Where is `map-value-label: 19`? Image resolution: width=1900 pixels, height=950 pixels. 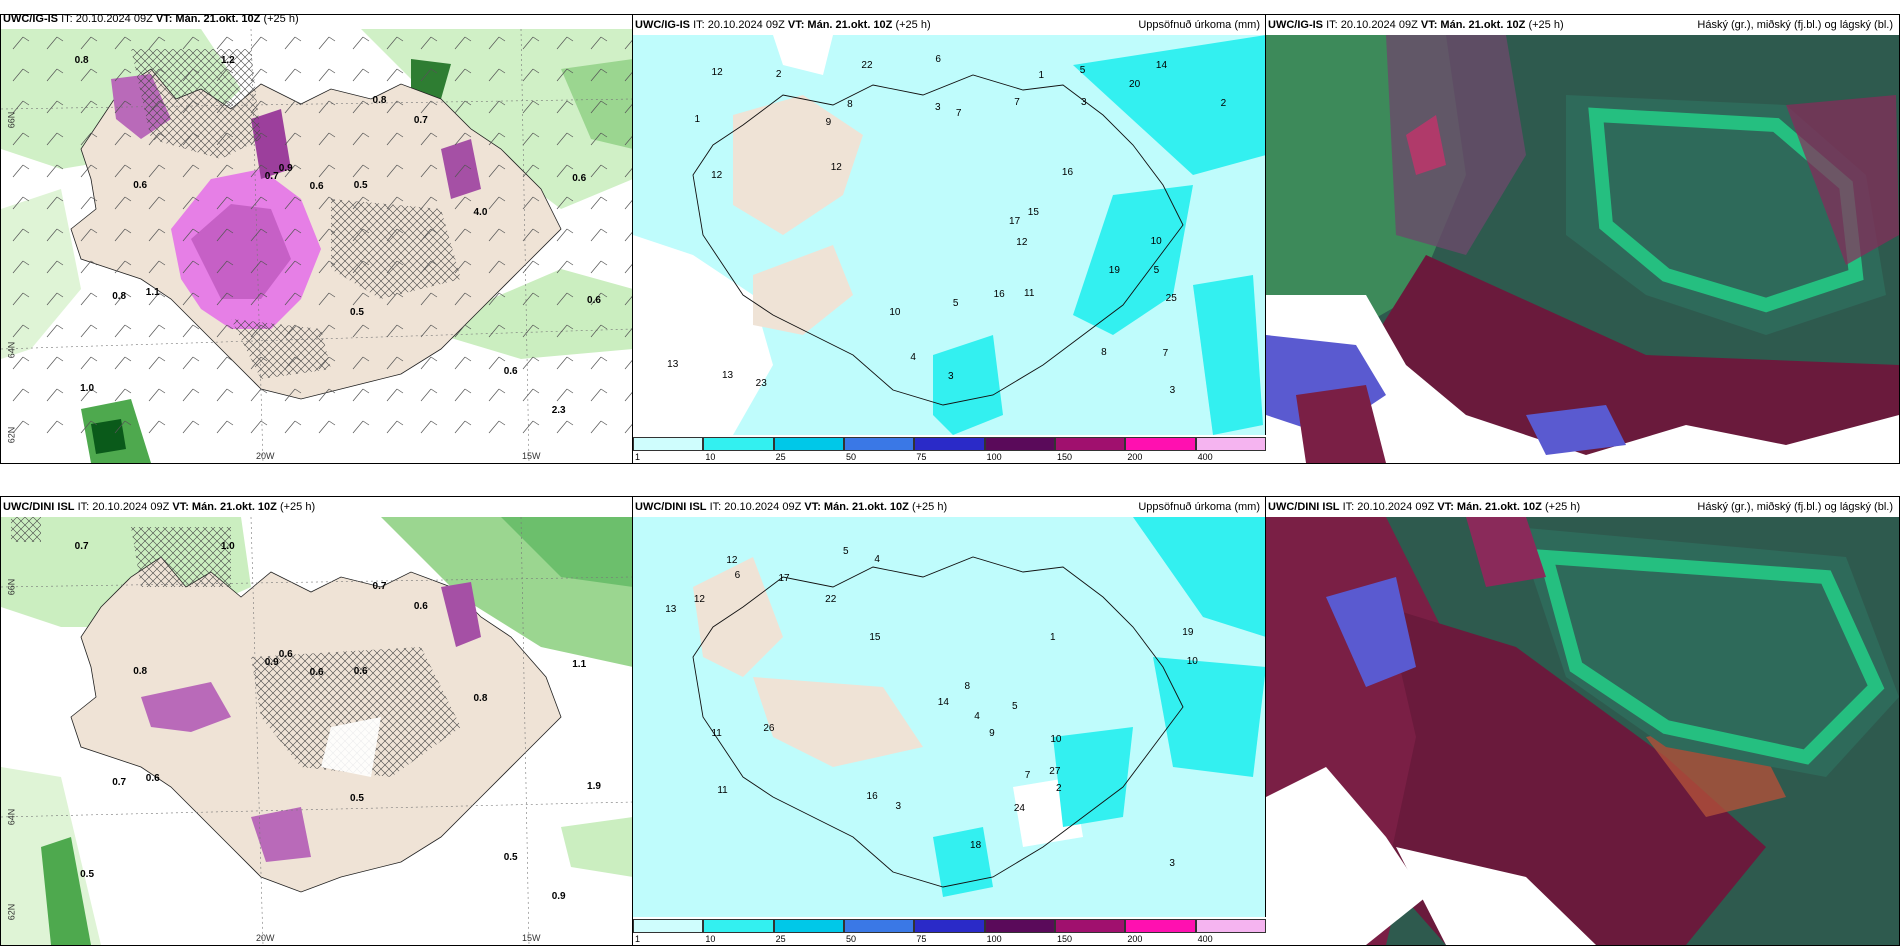 map-value-label: 19 is located at coordinates (1114, 270).